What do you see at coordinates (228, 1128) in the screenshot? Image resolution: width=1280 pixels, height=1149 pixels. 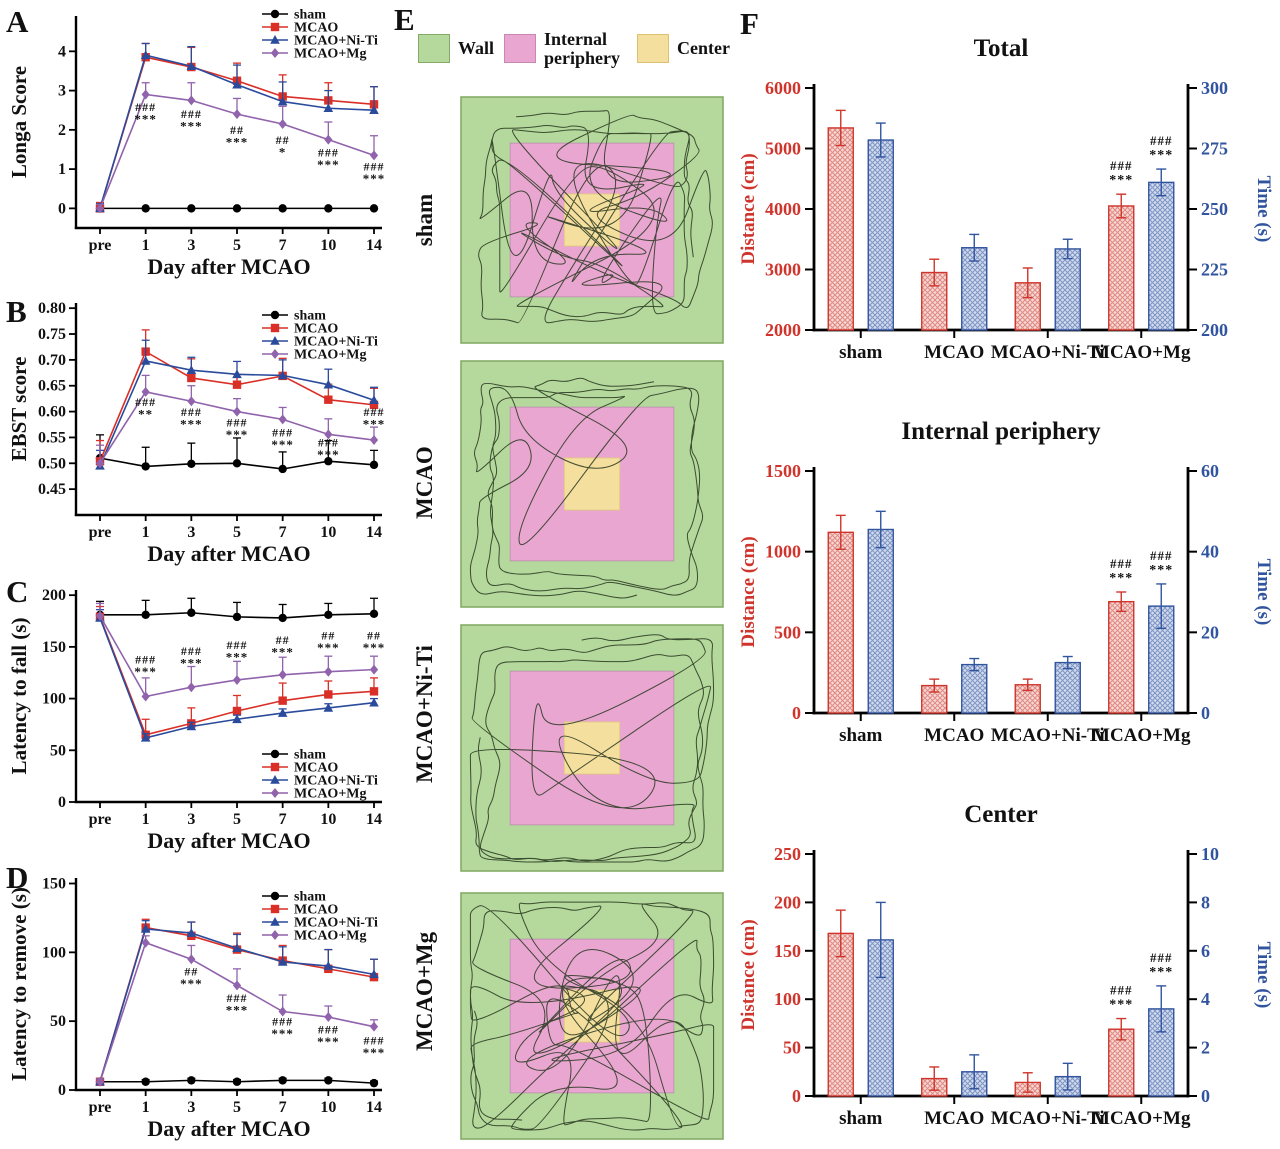 I see `svg-text: Day after MCAO` at bounding box center [228, 1128].